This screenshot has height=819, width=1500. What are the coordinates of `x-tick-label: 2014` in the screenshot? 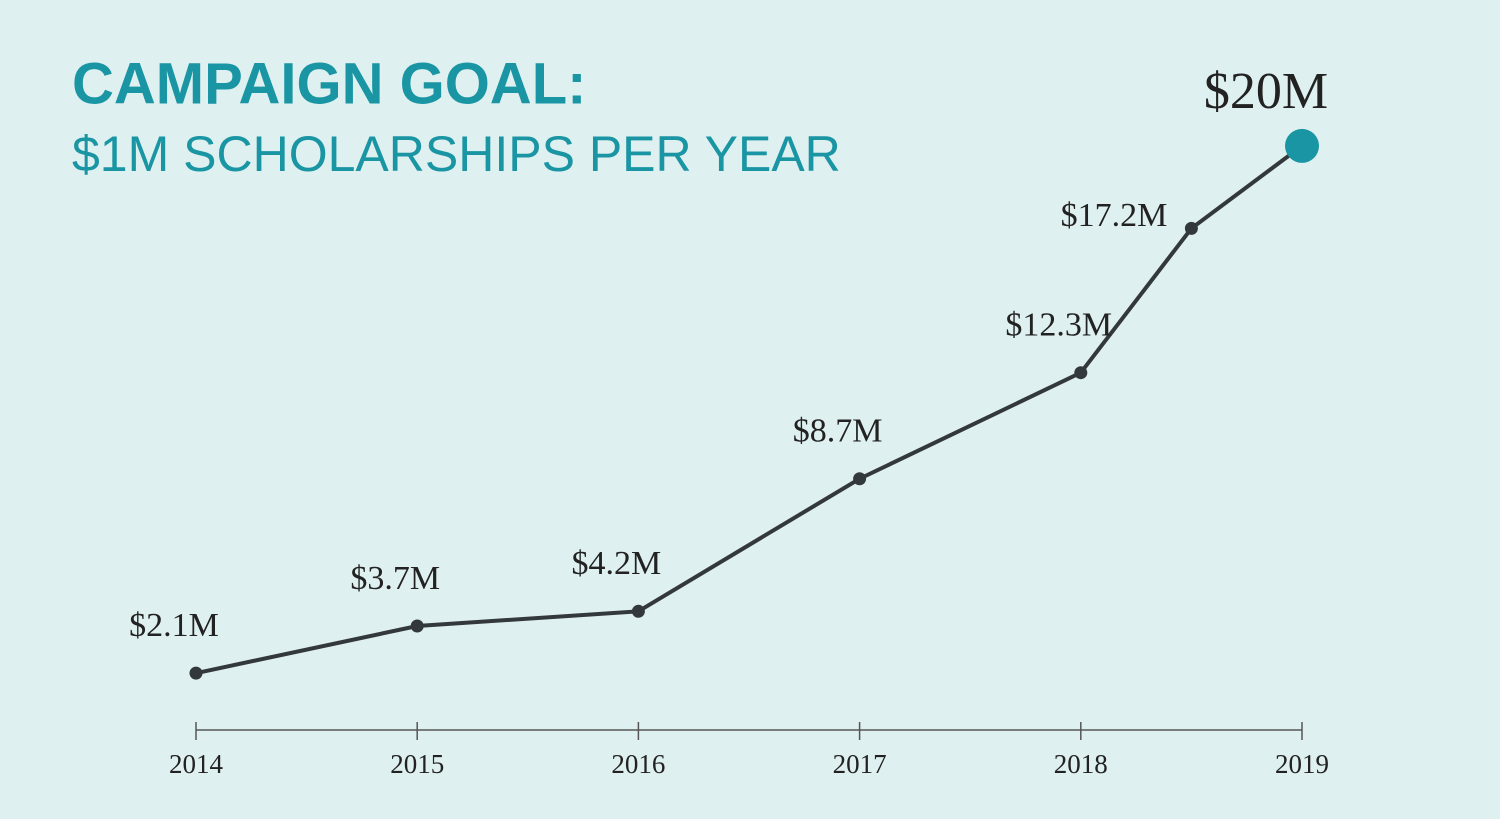 It's located at (196, 764).